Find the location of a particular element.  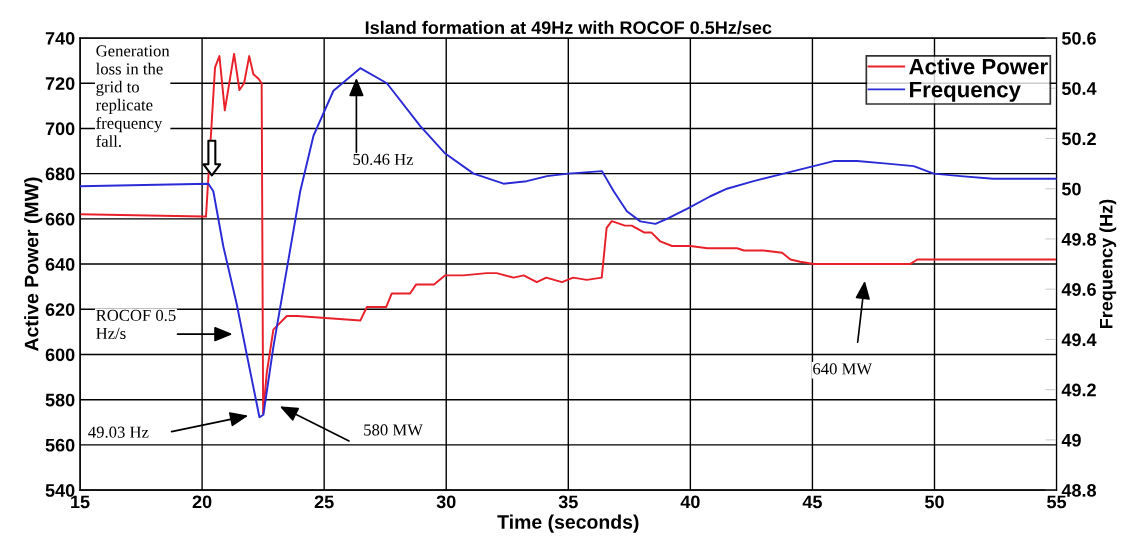

y-tick-label: 560 is located at coordinates (60, 445).